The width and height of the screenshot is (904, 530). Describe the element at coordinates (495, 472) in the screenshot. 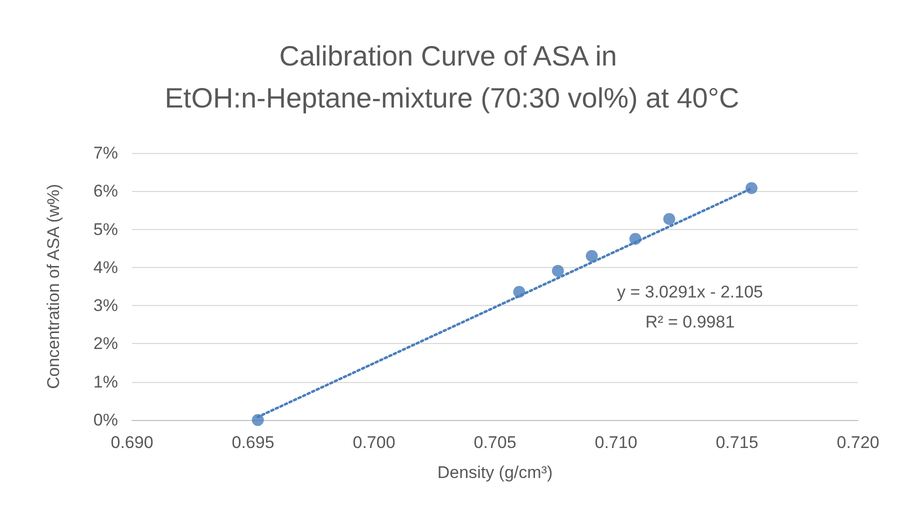

I see `x-axis-title: Density (g/cm³)` at that location.